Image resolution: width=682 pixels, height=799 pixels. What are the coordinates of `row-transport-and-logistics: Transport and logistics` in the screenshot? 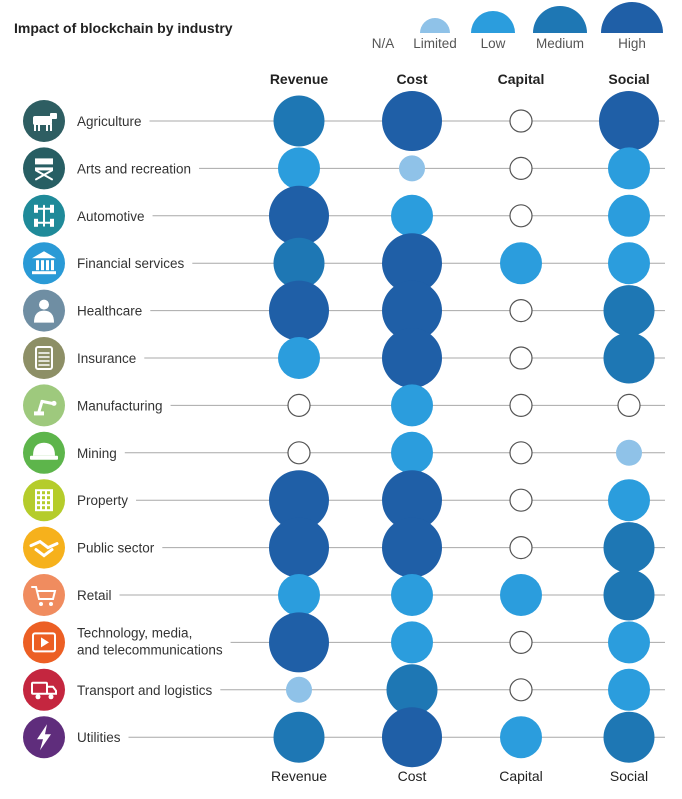 It's located at (344, 690).